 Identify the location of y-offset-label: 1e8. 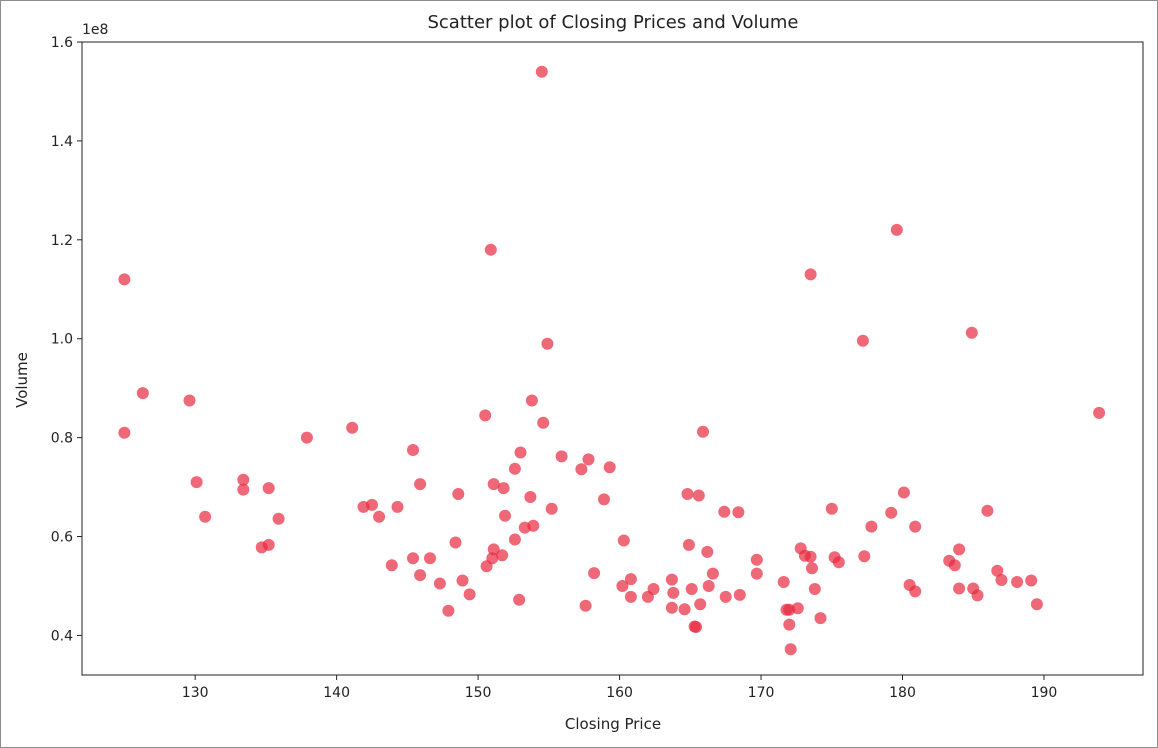
(95, 30).